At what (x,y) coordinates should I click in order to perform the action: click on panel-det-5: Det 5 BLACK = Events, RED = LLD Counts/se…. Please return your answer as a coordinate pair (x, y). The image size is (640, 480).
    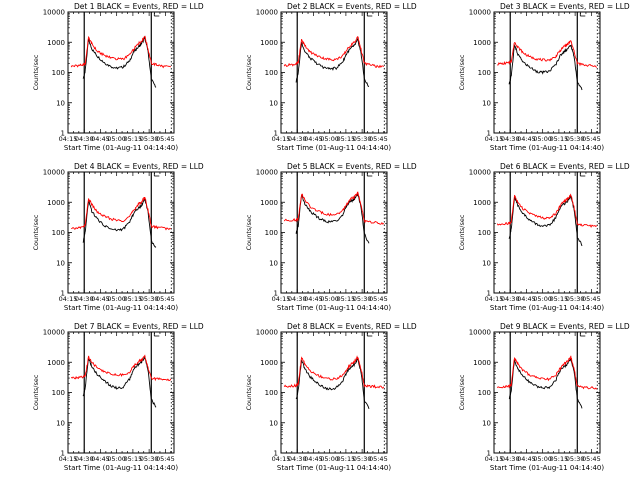
    Looking at the image, I should click on (331, 237).